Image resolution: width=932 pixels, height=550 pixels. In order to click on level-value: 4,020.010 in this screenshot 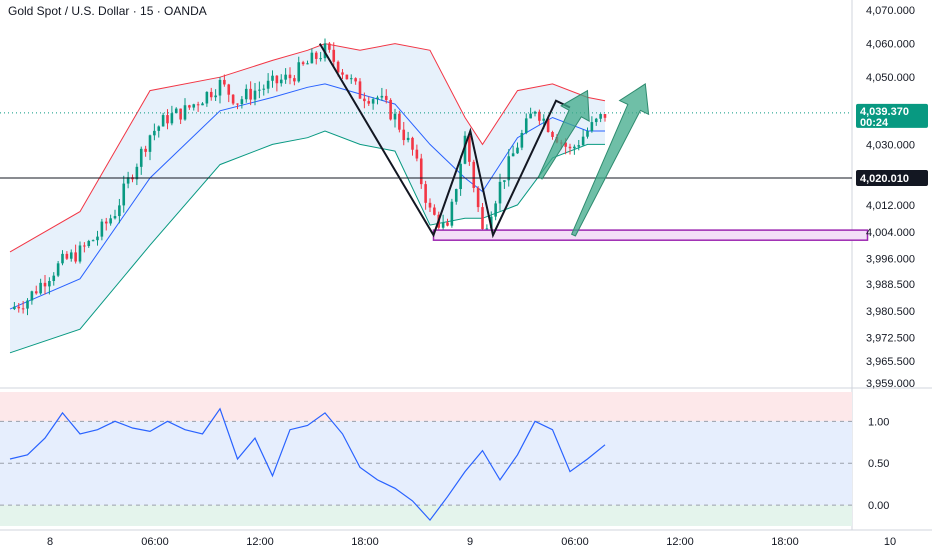, I will do `click(884, 179)`.